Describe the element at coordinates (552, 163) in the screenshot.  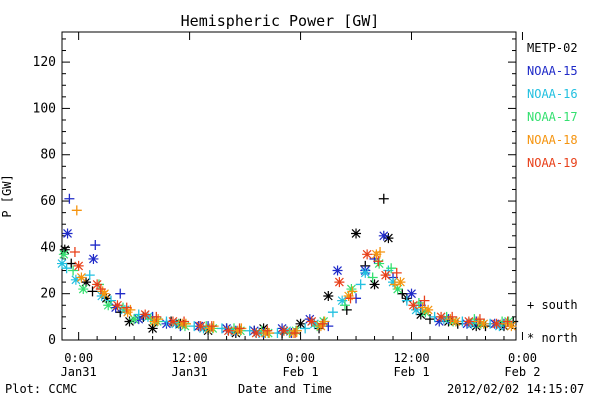
I see `legend-item: NOAA-19` at that location.